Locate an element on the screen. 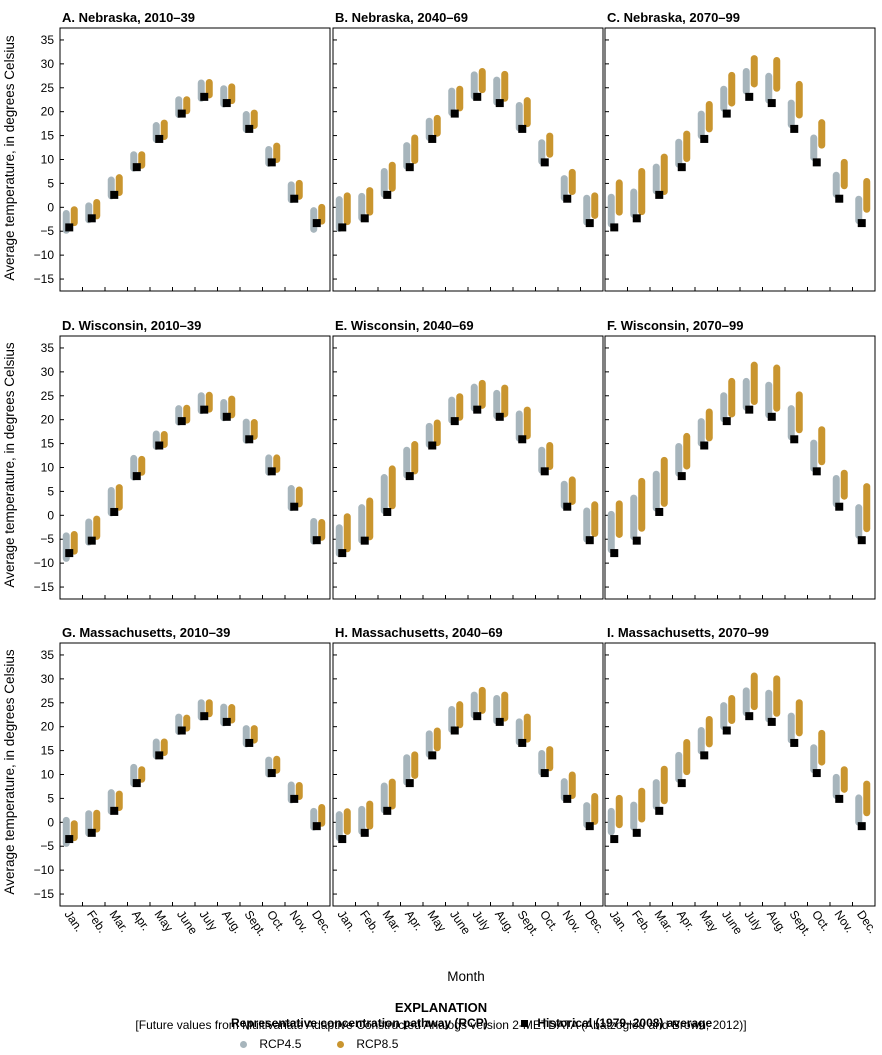 The image size is (882, 1055). y-tick-label: −10 is located at coordinates (44, 870).